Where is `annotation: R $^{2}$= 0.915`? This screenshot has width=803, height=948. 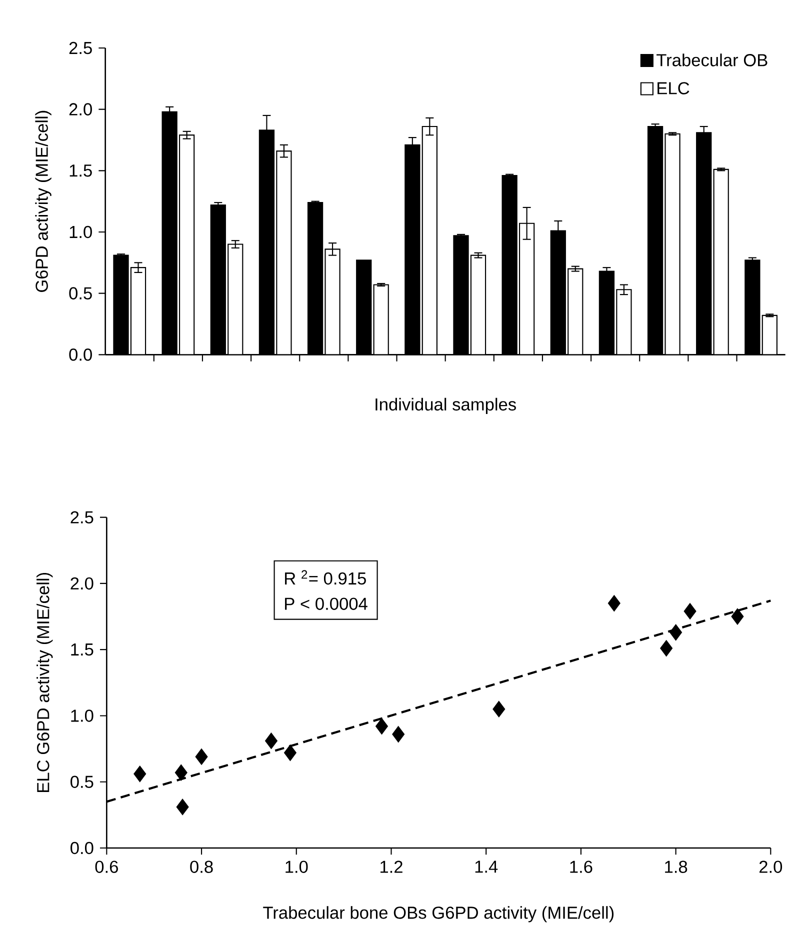 annotation: R $^{2}$= 0.915 is located at coordinates (325, 577).